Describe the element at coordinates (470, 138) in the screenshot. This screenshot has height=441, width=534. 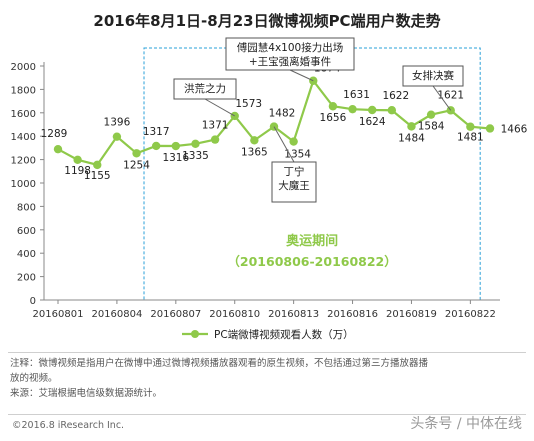
I see `data-label: 1481` at that location.